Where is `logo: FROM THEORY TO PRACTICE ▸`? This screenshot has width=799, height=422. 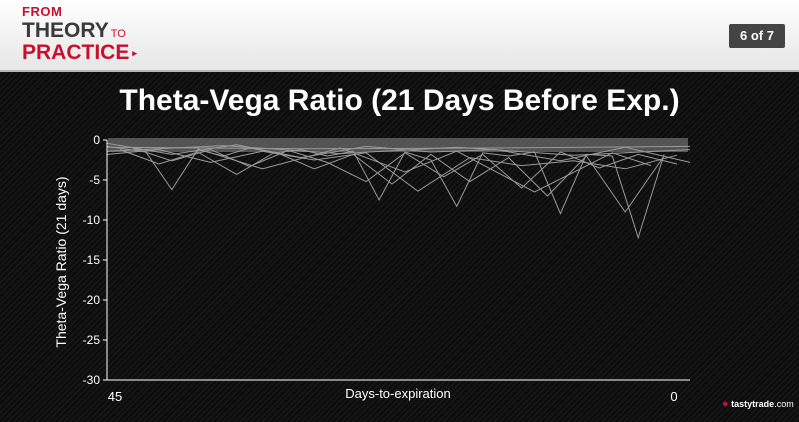 logo: FROM THEORY TO PRACTICE ▸ is located at coordinates (79, 34).